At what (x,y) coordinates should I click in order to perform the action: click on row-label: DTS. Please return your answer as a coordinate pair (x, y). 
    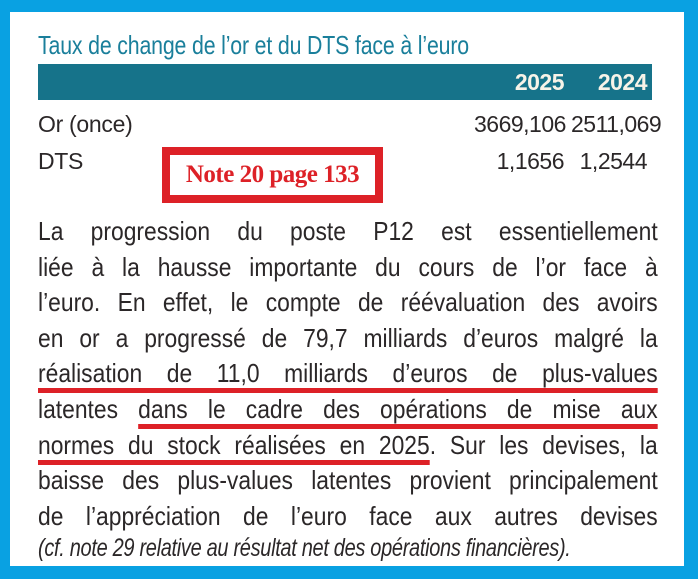
    Looking at the image, I should click on (61, 160).